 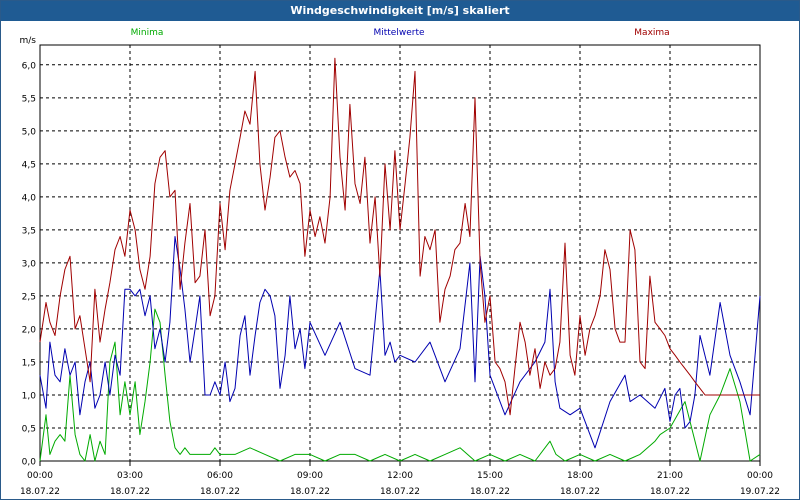 I want to click on window-title: Windgeschwindigkeit [m/s] skaliert, so click(x=400, y=11).